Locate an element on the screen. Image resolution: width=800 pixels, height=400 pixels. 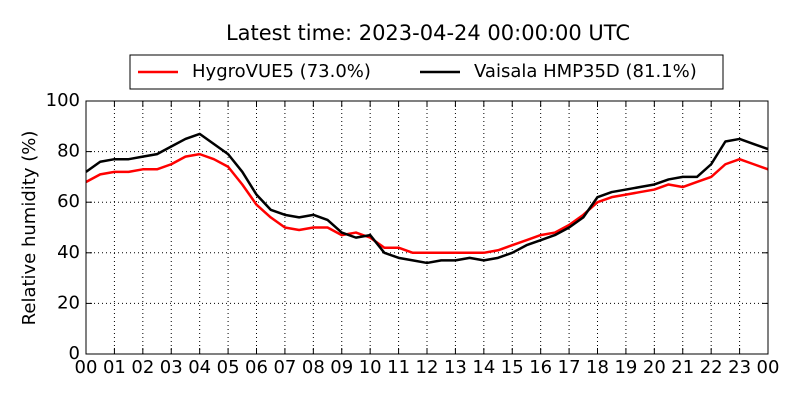
y-tick-label: 40 is located at coordinates (68, 252).